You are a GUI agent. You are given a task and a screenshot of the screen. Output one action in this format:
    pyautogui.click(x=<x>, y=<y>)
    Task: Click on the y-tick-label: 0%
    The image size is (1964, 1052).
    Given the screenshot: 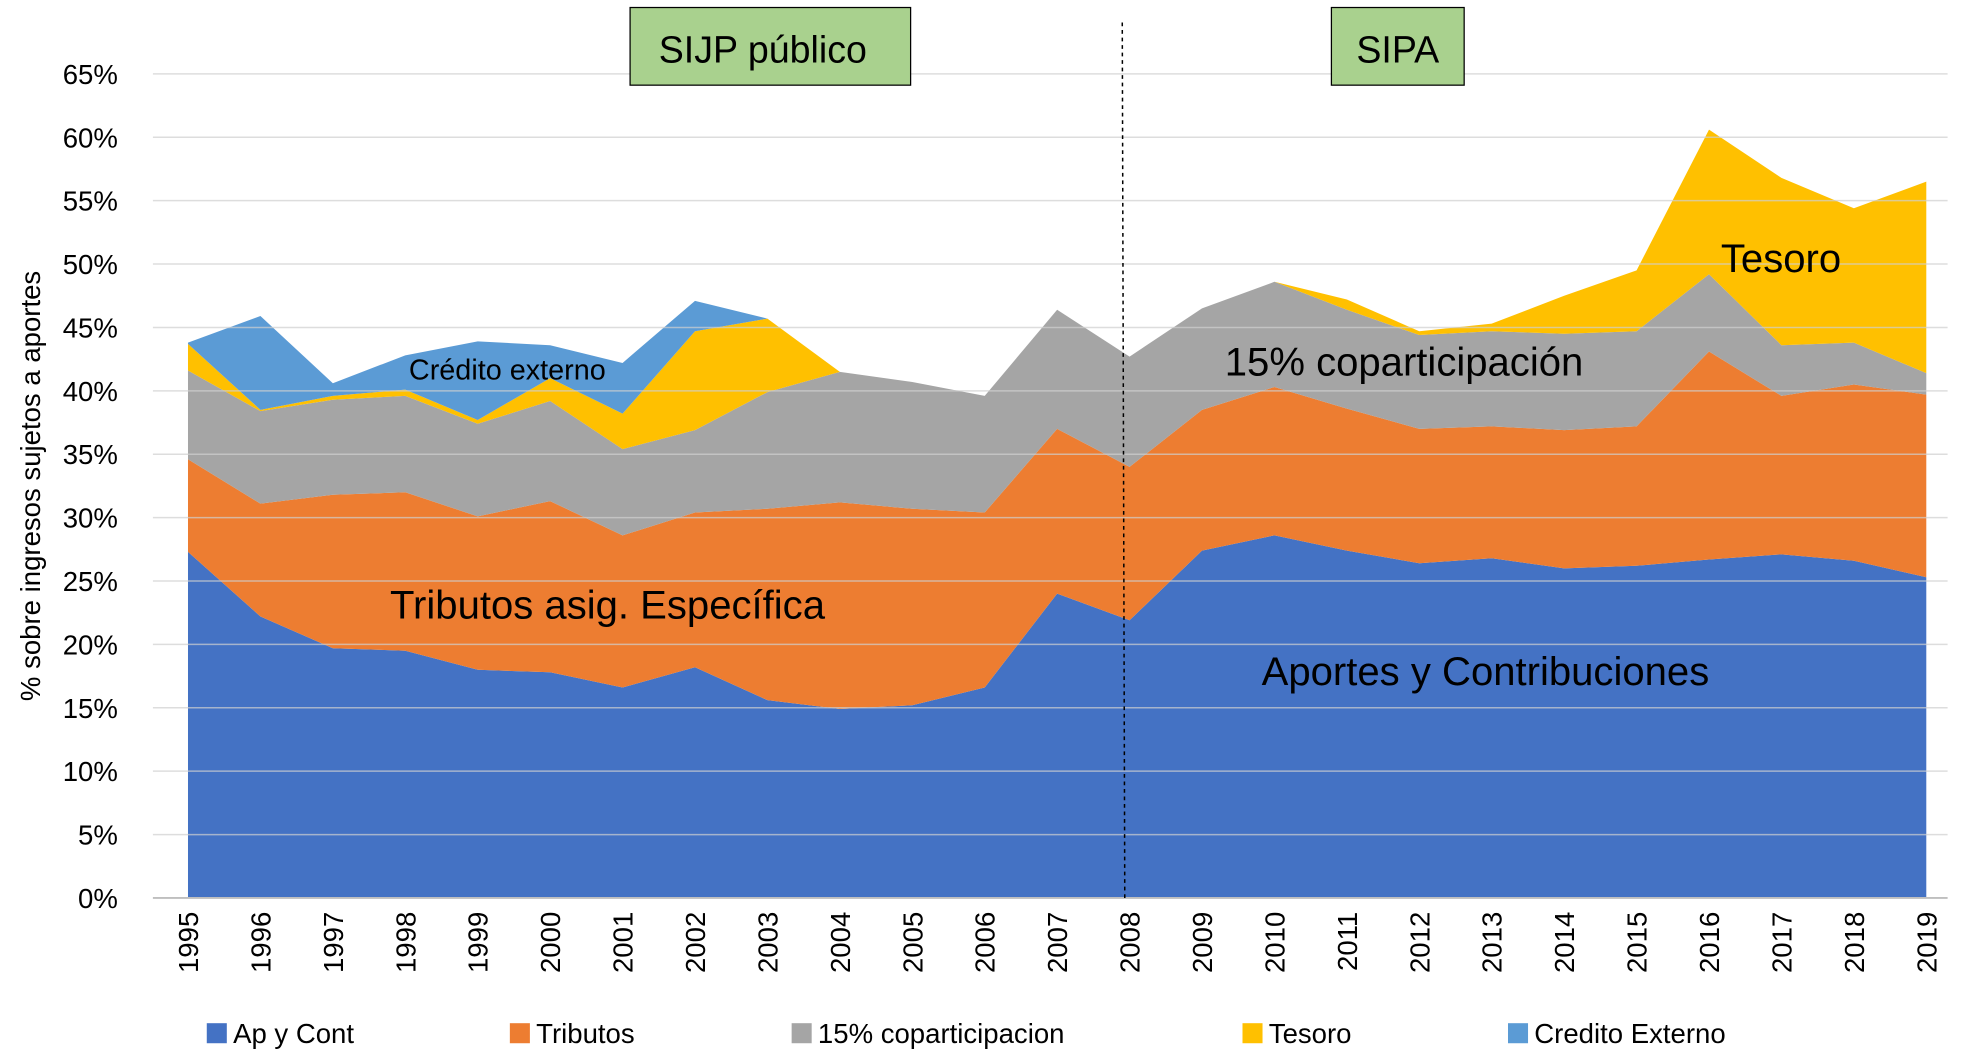 What is the action you would take?
    pyautogui.click(x=98, y=898)
    